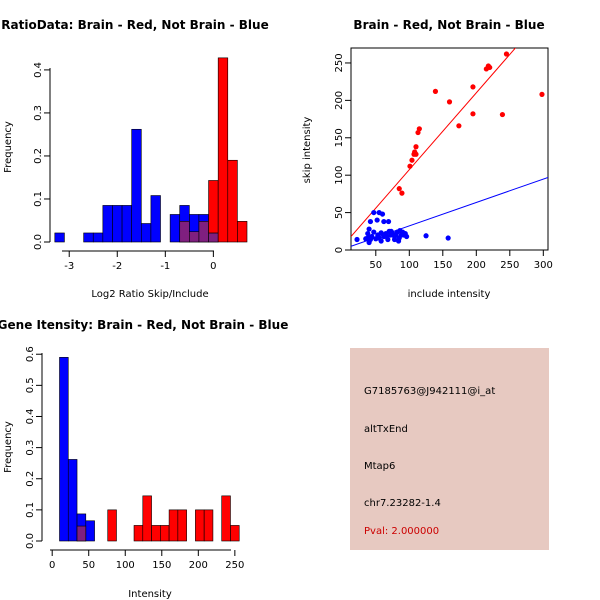 This screenshot has height=600, width=600. What do you see at coordinates (402, 503) in the screenshot?
I see `genomic-location: chr7.23282-1.4` at bounding box center [402, 503].